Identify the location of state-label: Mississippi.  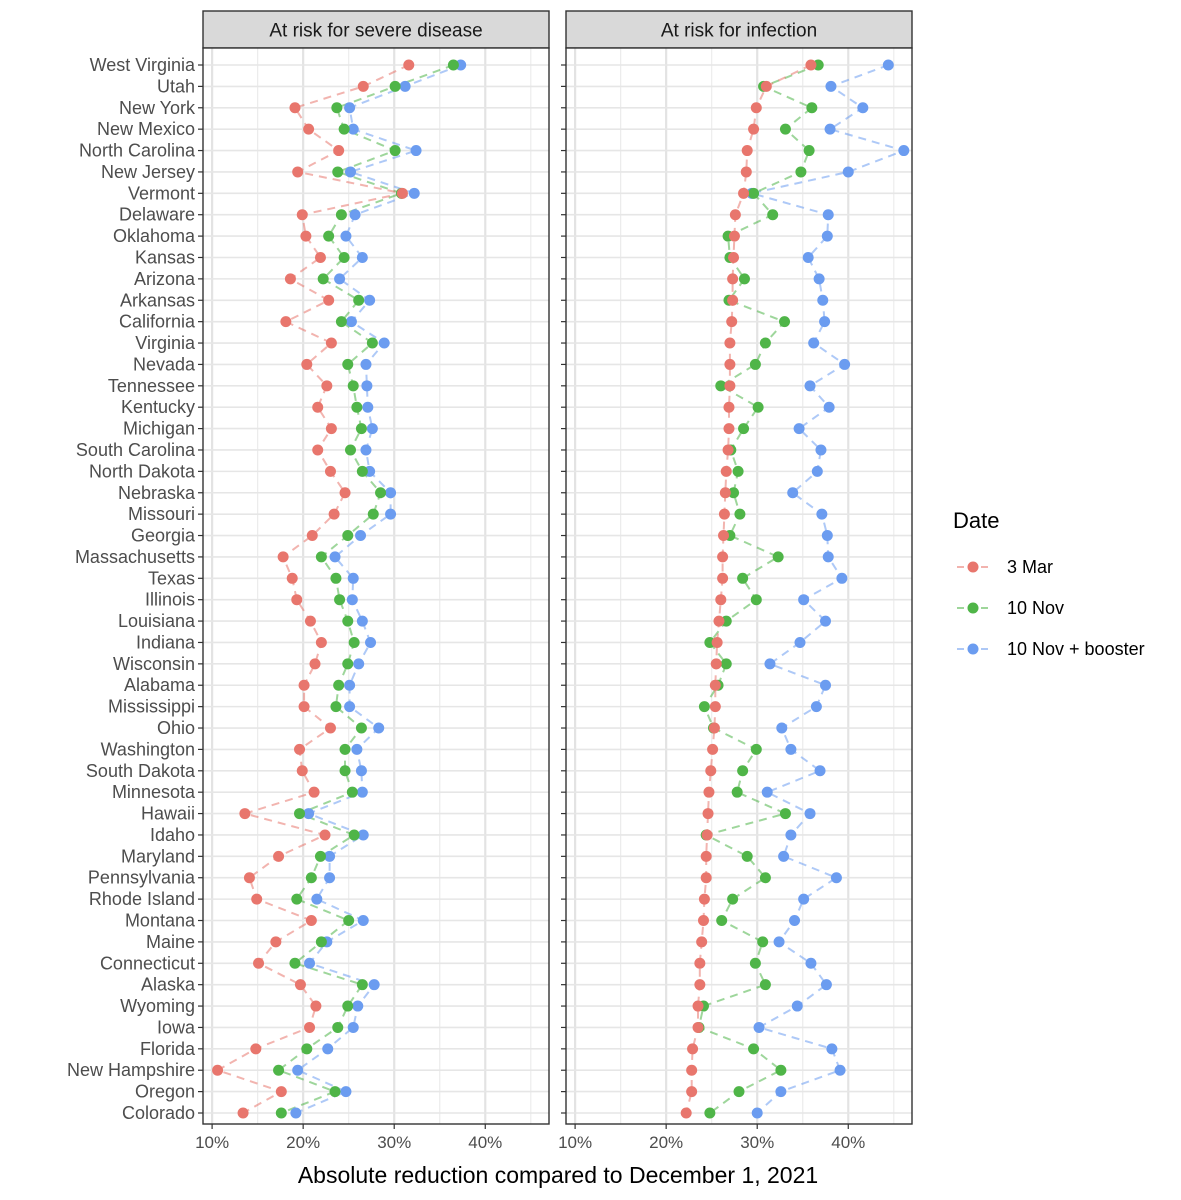
(151, 707).